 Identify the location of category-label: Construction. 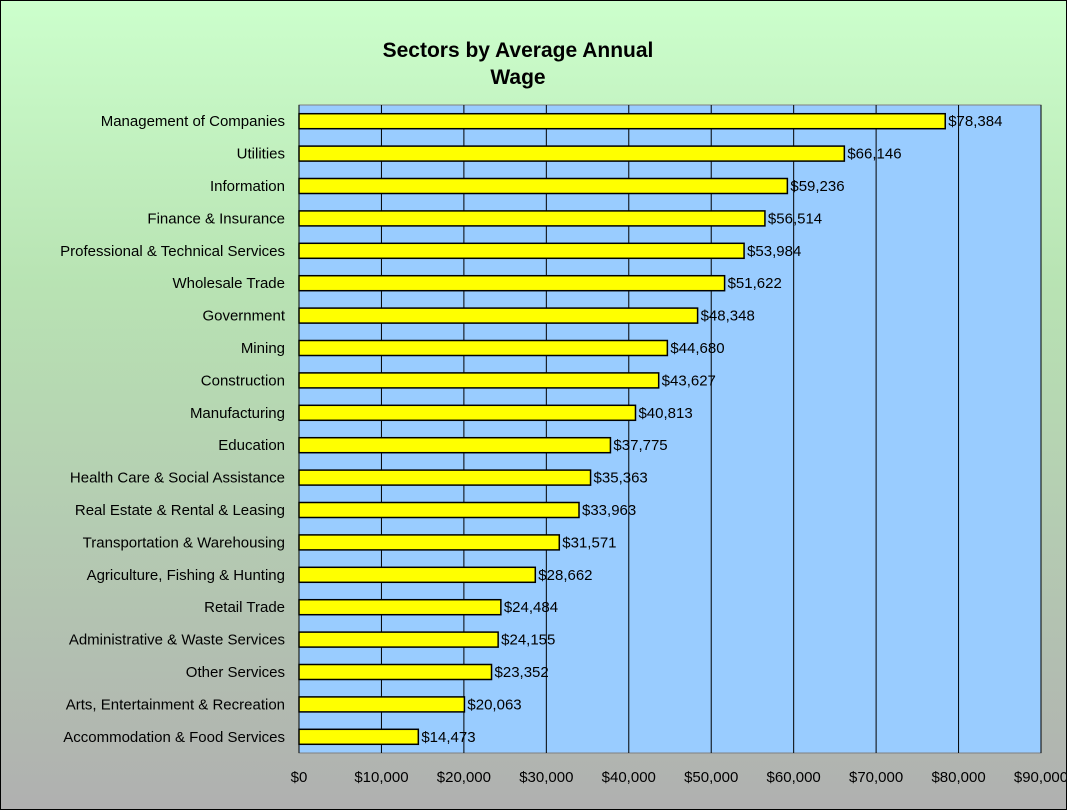
(243, 380).